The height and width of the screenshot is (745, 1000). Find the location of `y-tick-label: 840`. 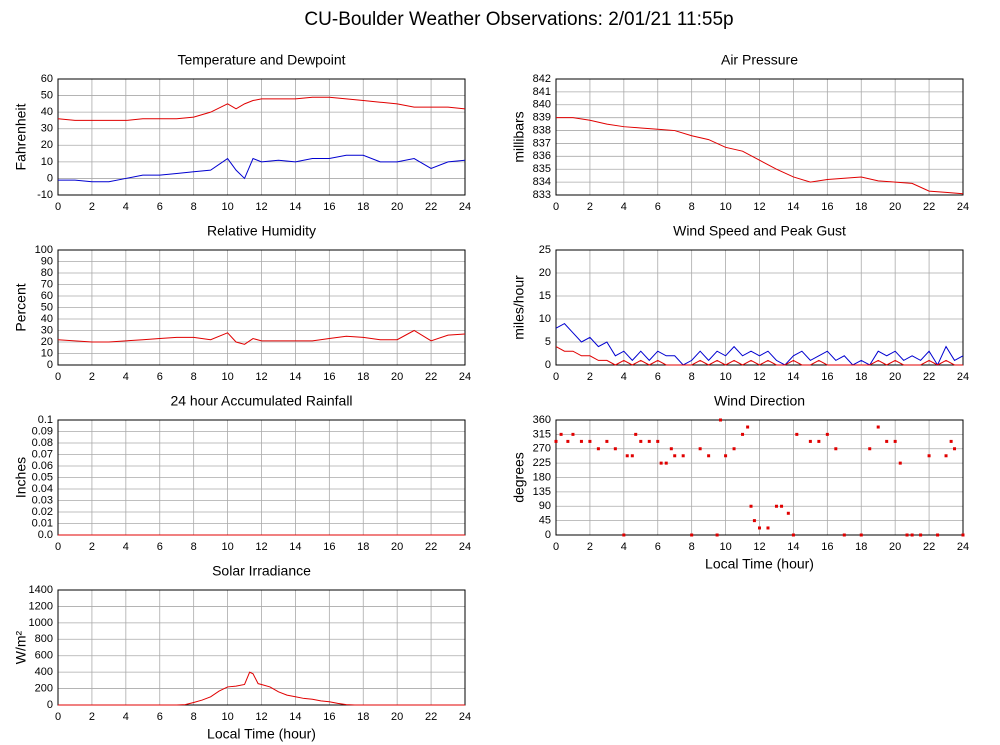

y-tick-label: 840 is located at coordinates (542, 105).